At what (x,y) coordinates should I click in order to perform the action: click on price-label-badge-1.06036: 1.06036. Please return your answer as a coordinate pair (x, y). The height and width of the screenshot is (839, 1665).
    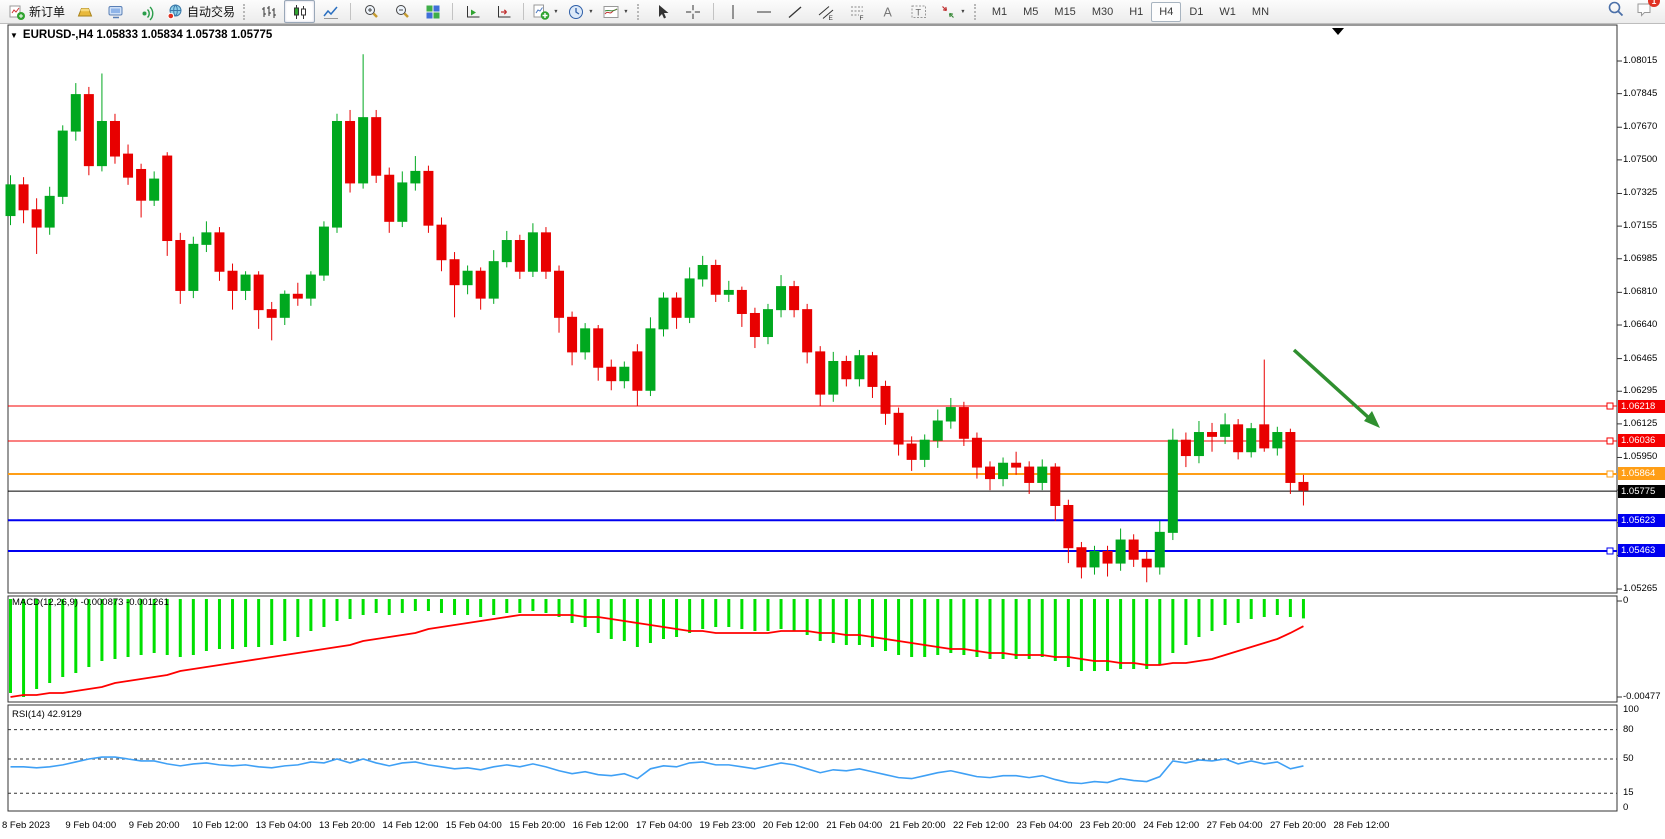
    Looking at the image, I should click on (1641, 441).